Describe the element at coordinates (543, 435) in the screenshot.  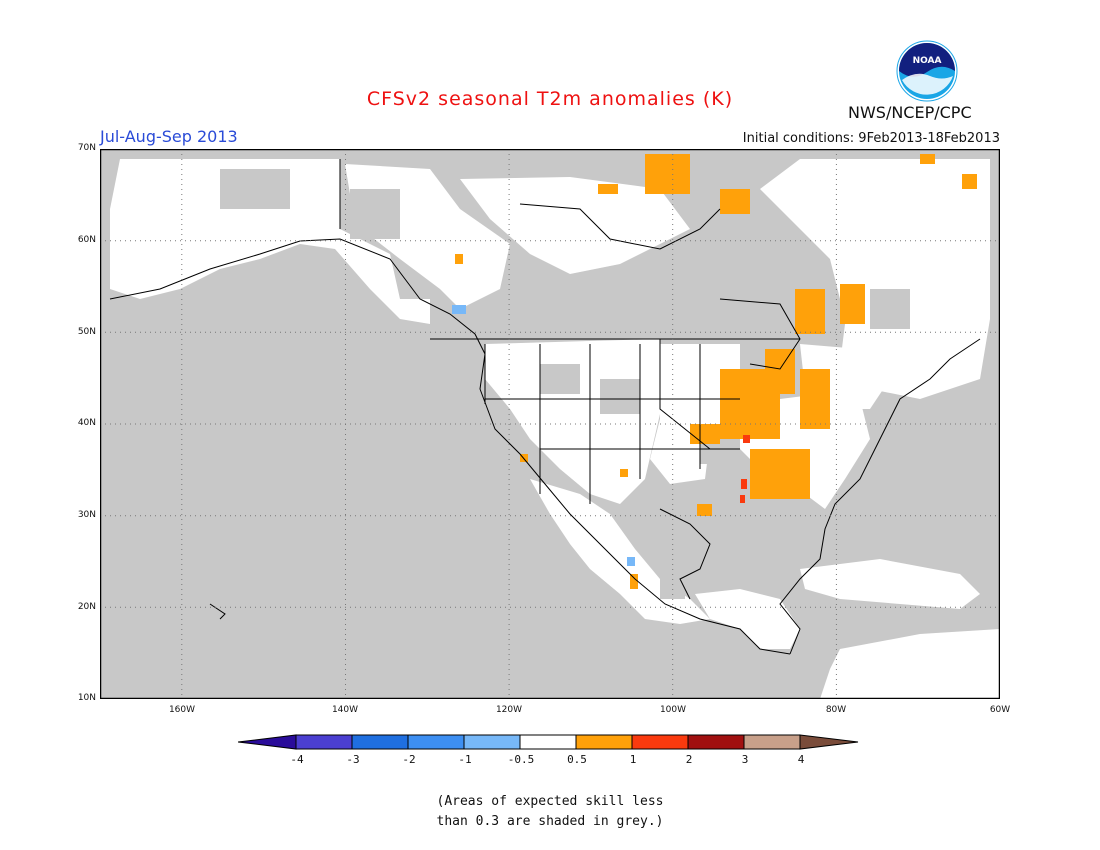
I see `negative-anomaly-patches` at that location.